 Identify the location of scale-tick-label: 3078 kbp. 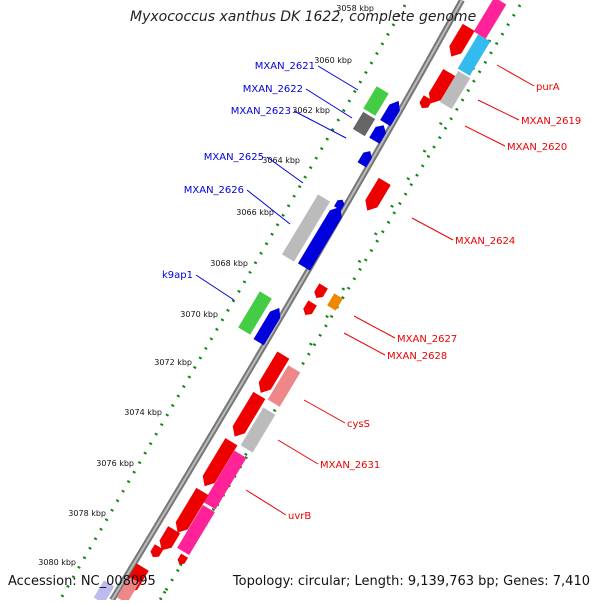
(87, 513).